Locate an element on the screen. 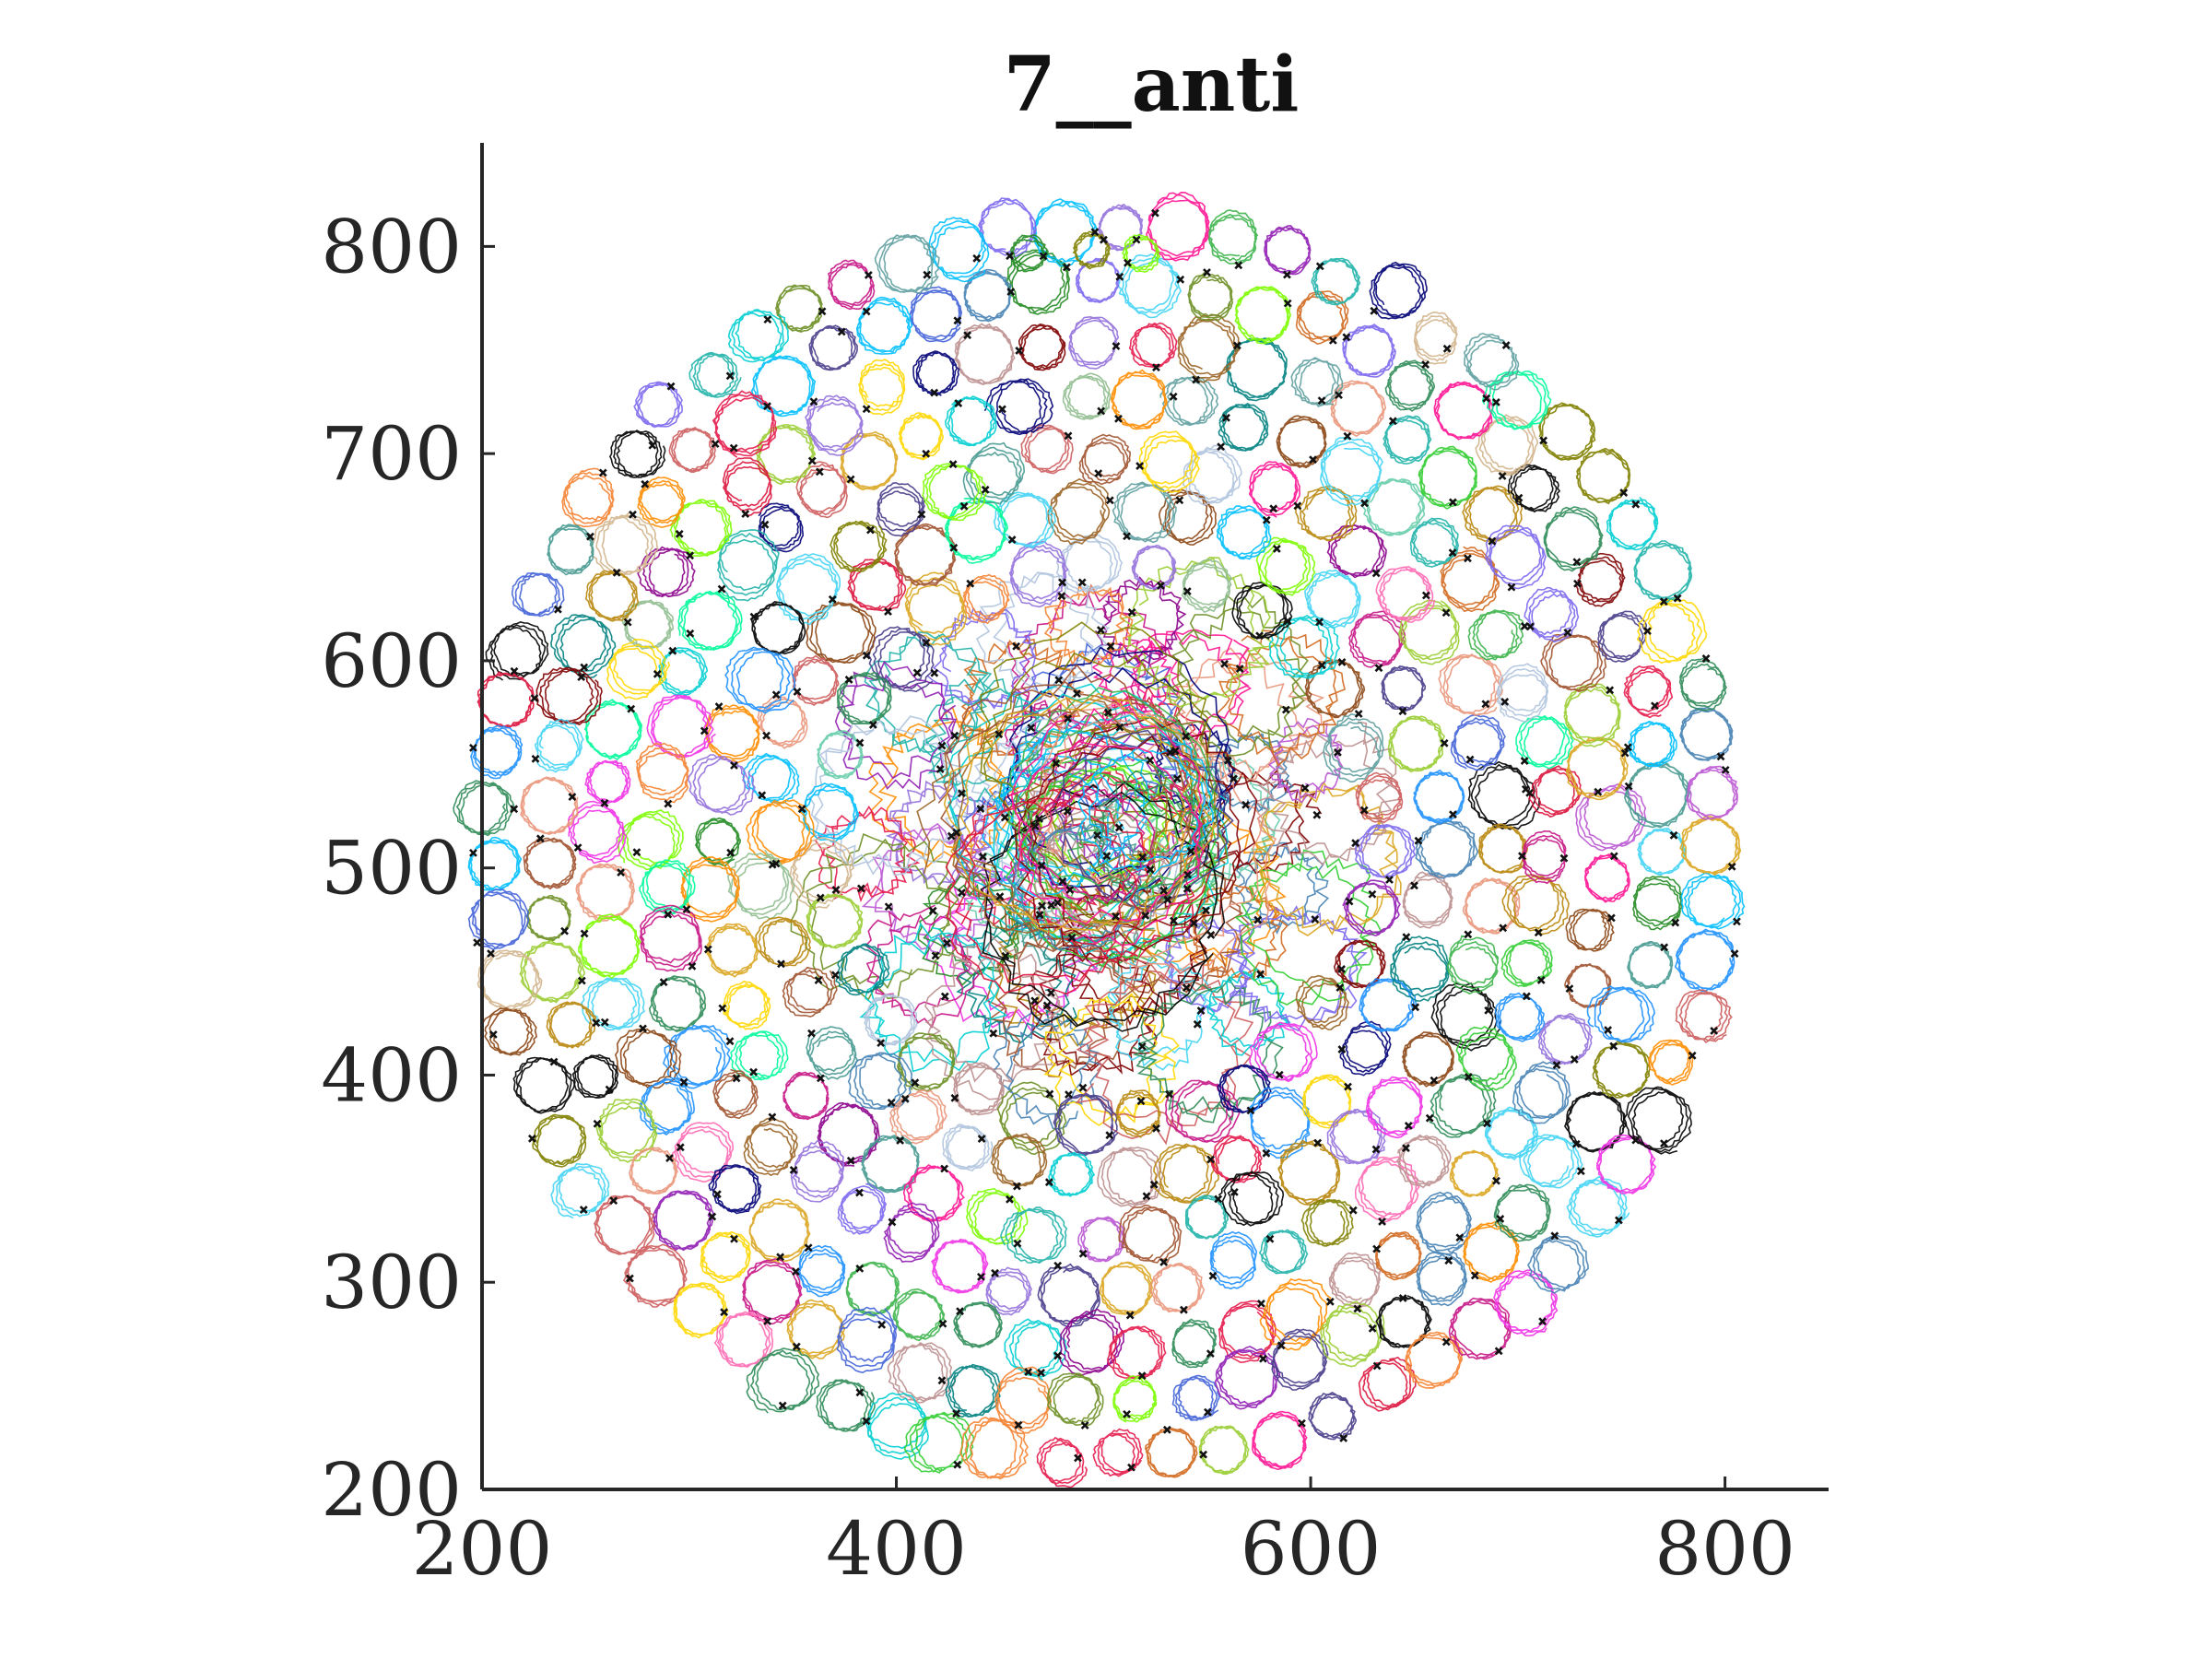  y-tick-label-700: 700 is located at coordinates (391, 454).